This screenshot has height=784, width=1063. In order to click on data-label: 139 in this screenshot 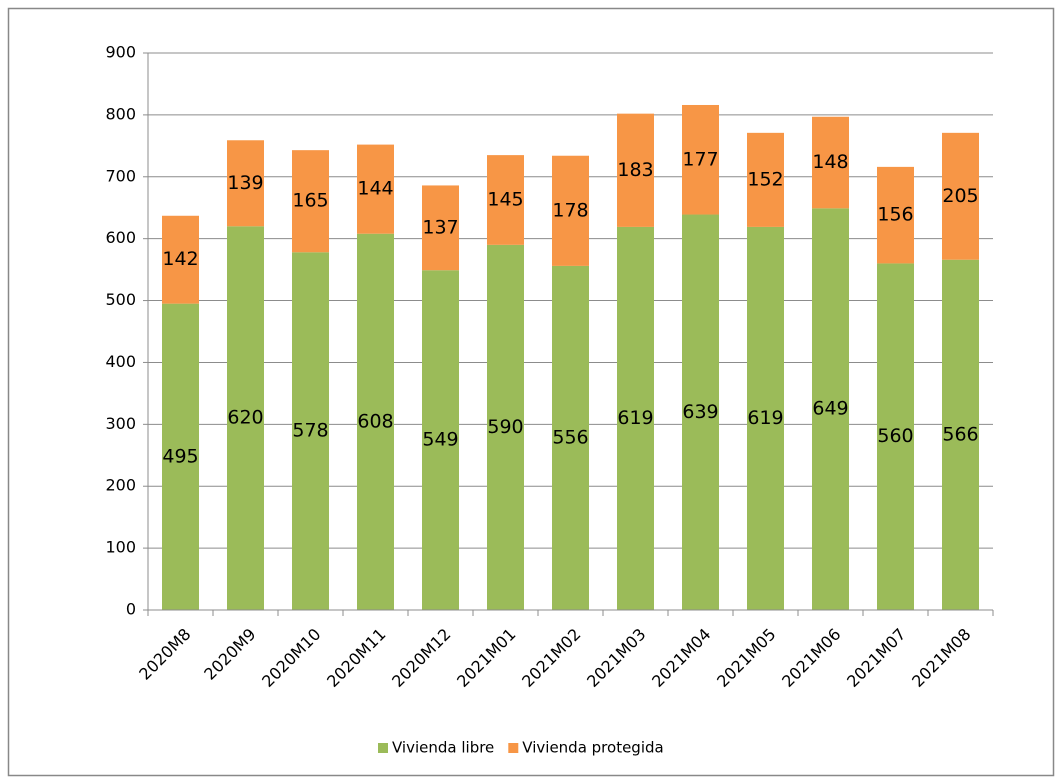, I will do `click(245, 183)`.